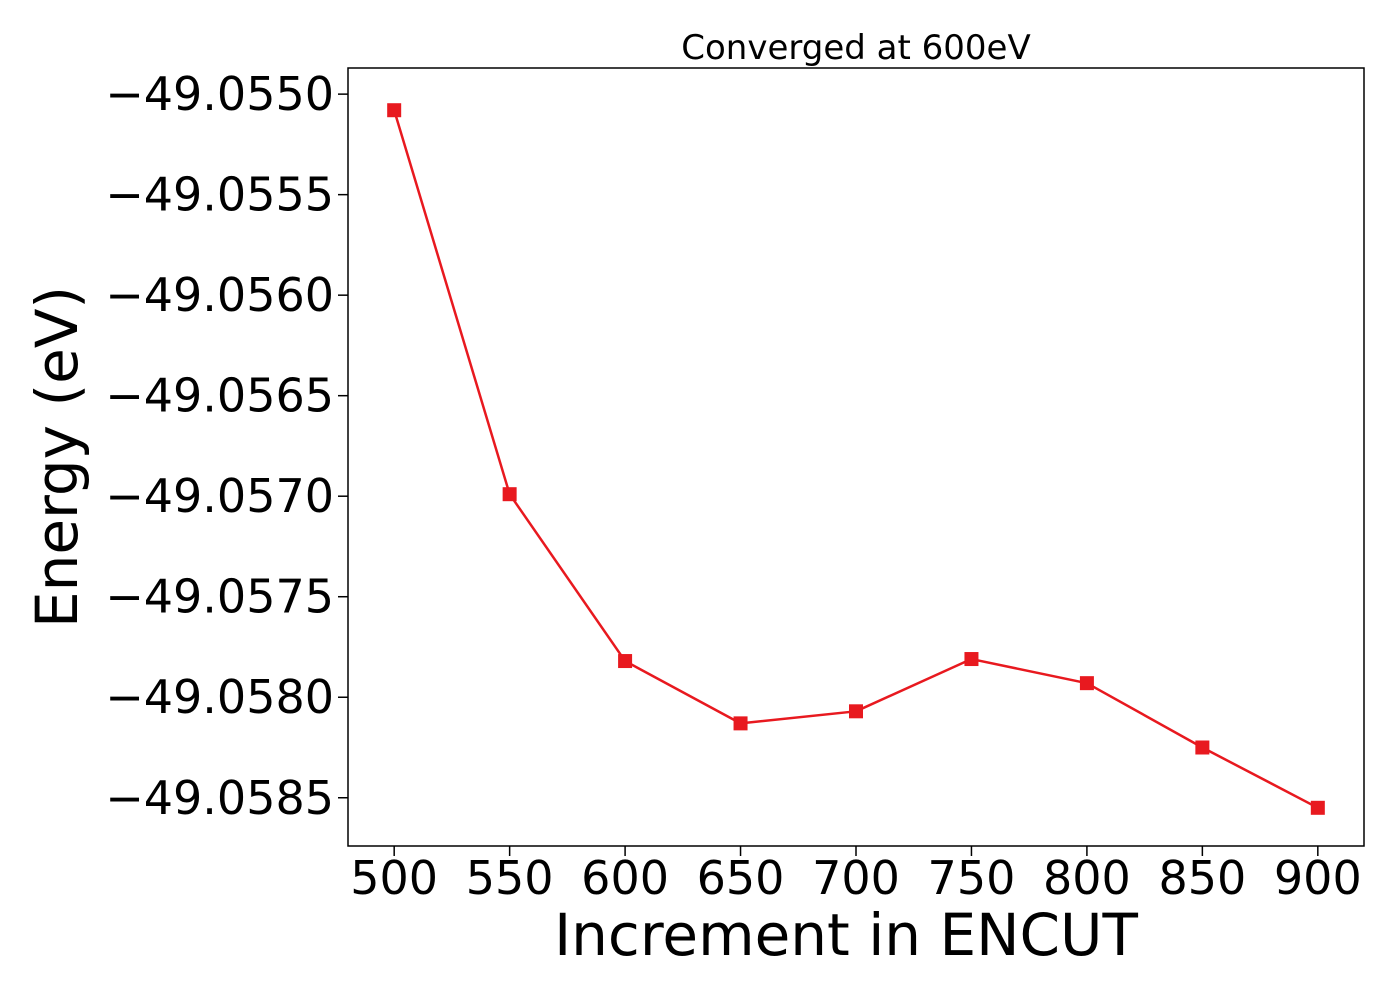  I want to click on x-tick-label: 550, so click(510, 878).